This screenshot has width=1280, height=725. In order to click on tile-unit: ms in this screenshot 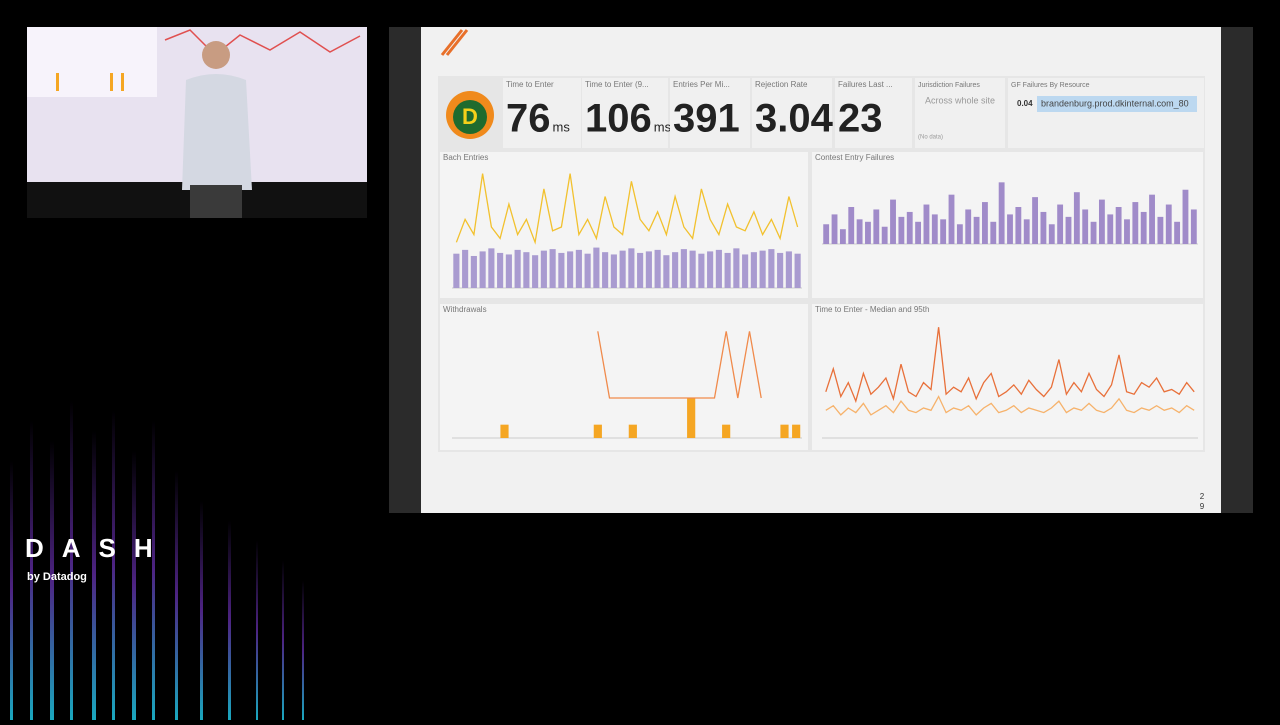, I will do `click(562, 126)`.